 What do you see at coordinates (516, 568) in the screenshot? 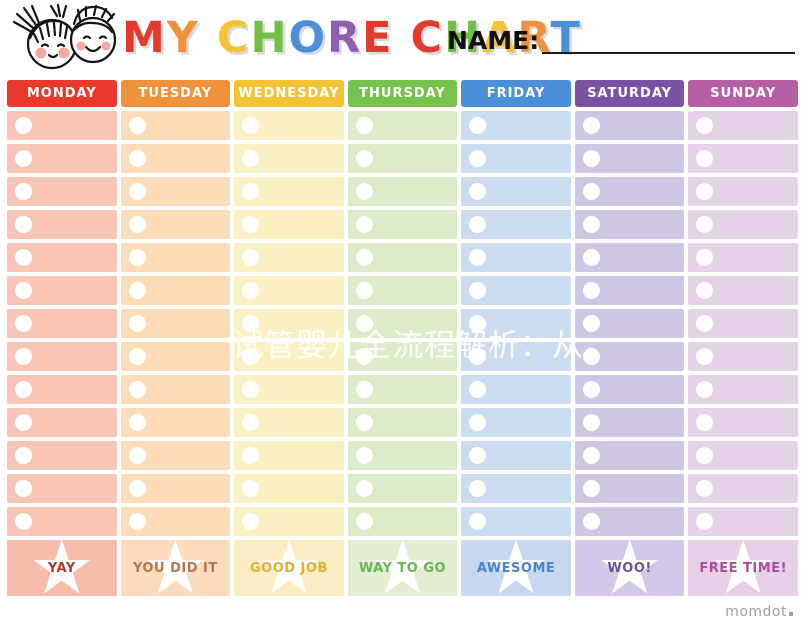
I see `reward-label: AWESOME` at bounding box center [516, 568].